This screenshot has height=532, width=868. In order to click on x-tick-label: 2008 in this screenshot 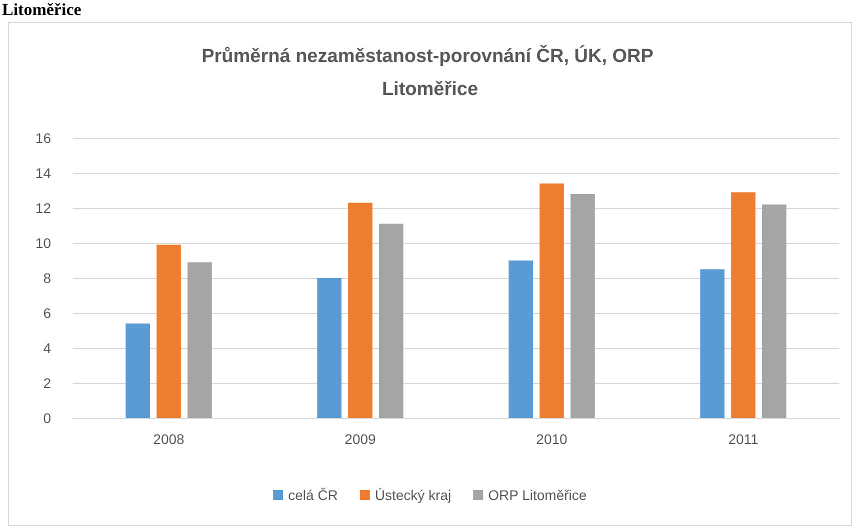, I will do `click(169, 439)`.